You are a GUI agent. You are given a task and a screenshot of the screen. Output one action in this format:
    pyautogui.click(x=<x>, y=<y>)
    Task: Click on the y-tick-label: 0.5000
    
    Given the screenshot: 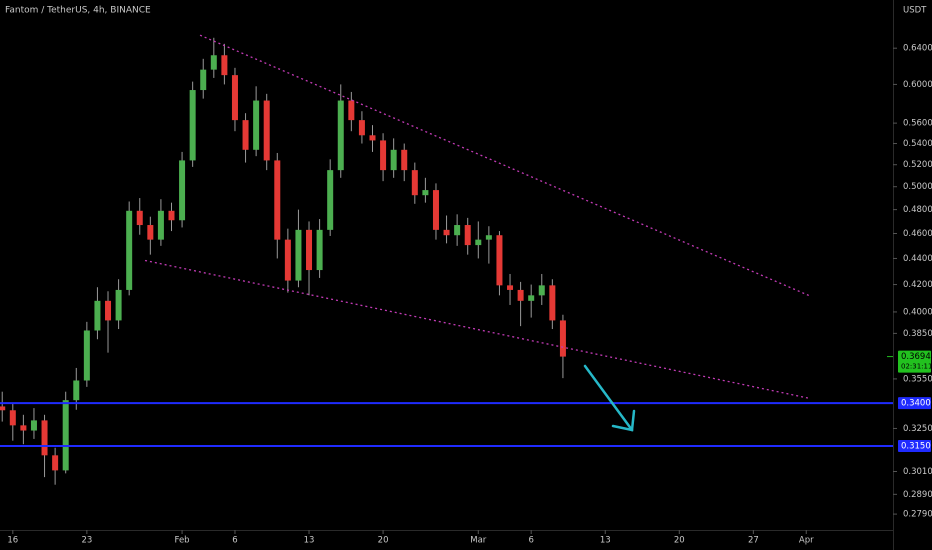 What is the action you would take?
    pyautogui.click(x=917, y=187)
    